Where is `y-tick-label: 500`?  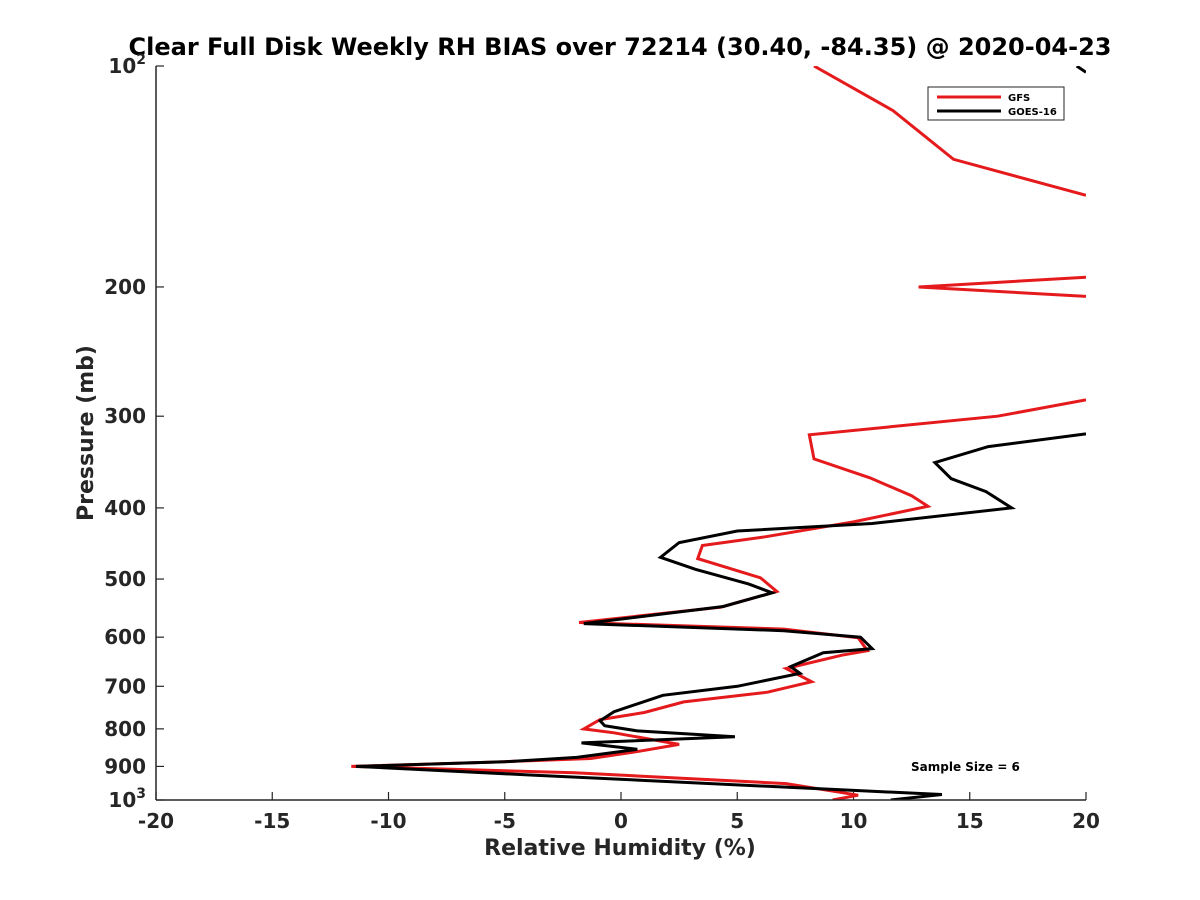 y-tick-label: 500 is located at coordinates (125, 579).